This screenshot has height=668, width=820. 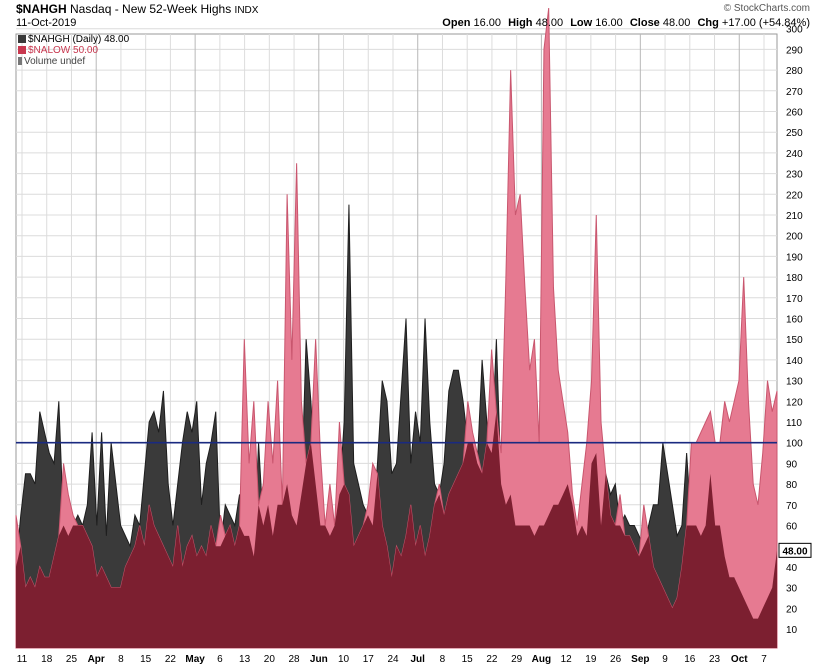 I want to click on highs-swatch, so click(x=22, y=39).